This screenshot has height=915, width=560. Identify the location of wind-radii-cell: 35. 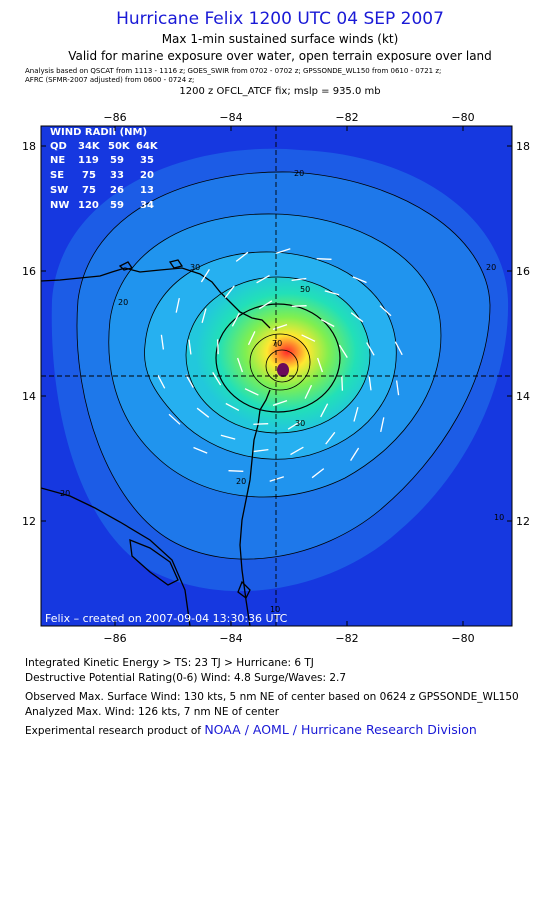
(147, 160).